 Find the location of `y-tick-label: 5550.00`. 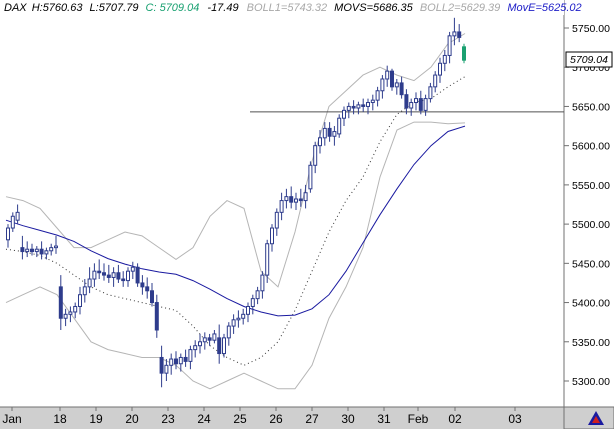

y-tick-label: 5550.00 is located at coordinates (591, 186).